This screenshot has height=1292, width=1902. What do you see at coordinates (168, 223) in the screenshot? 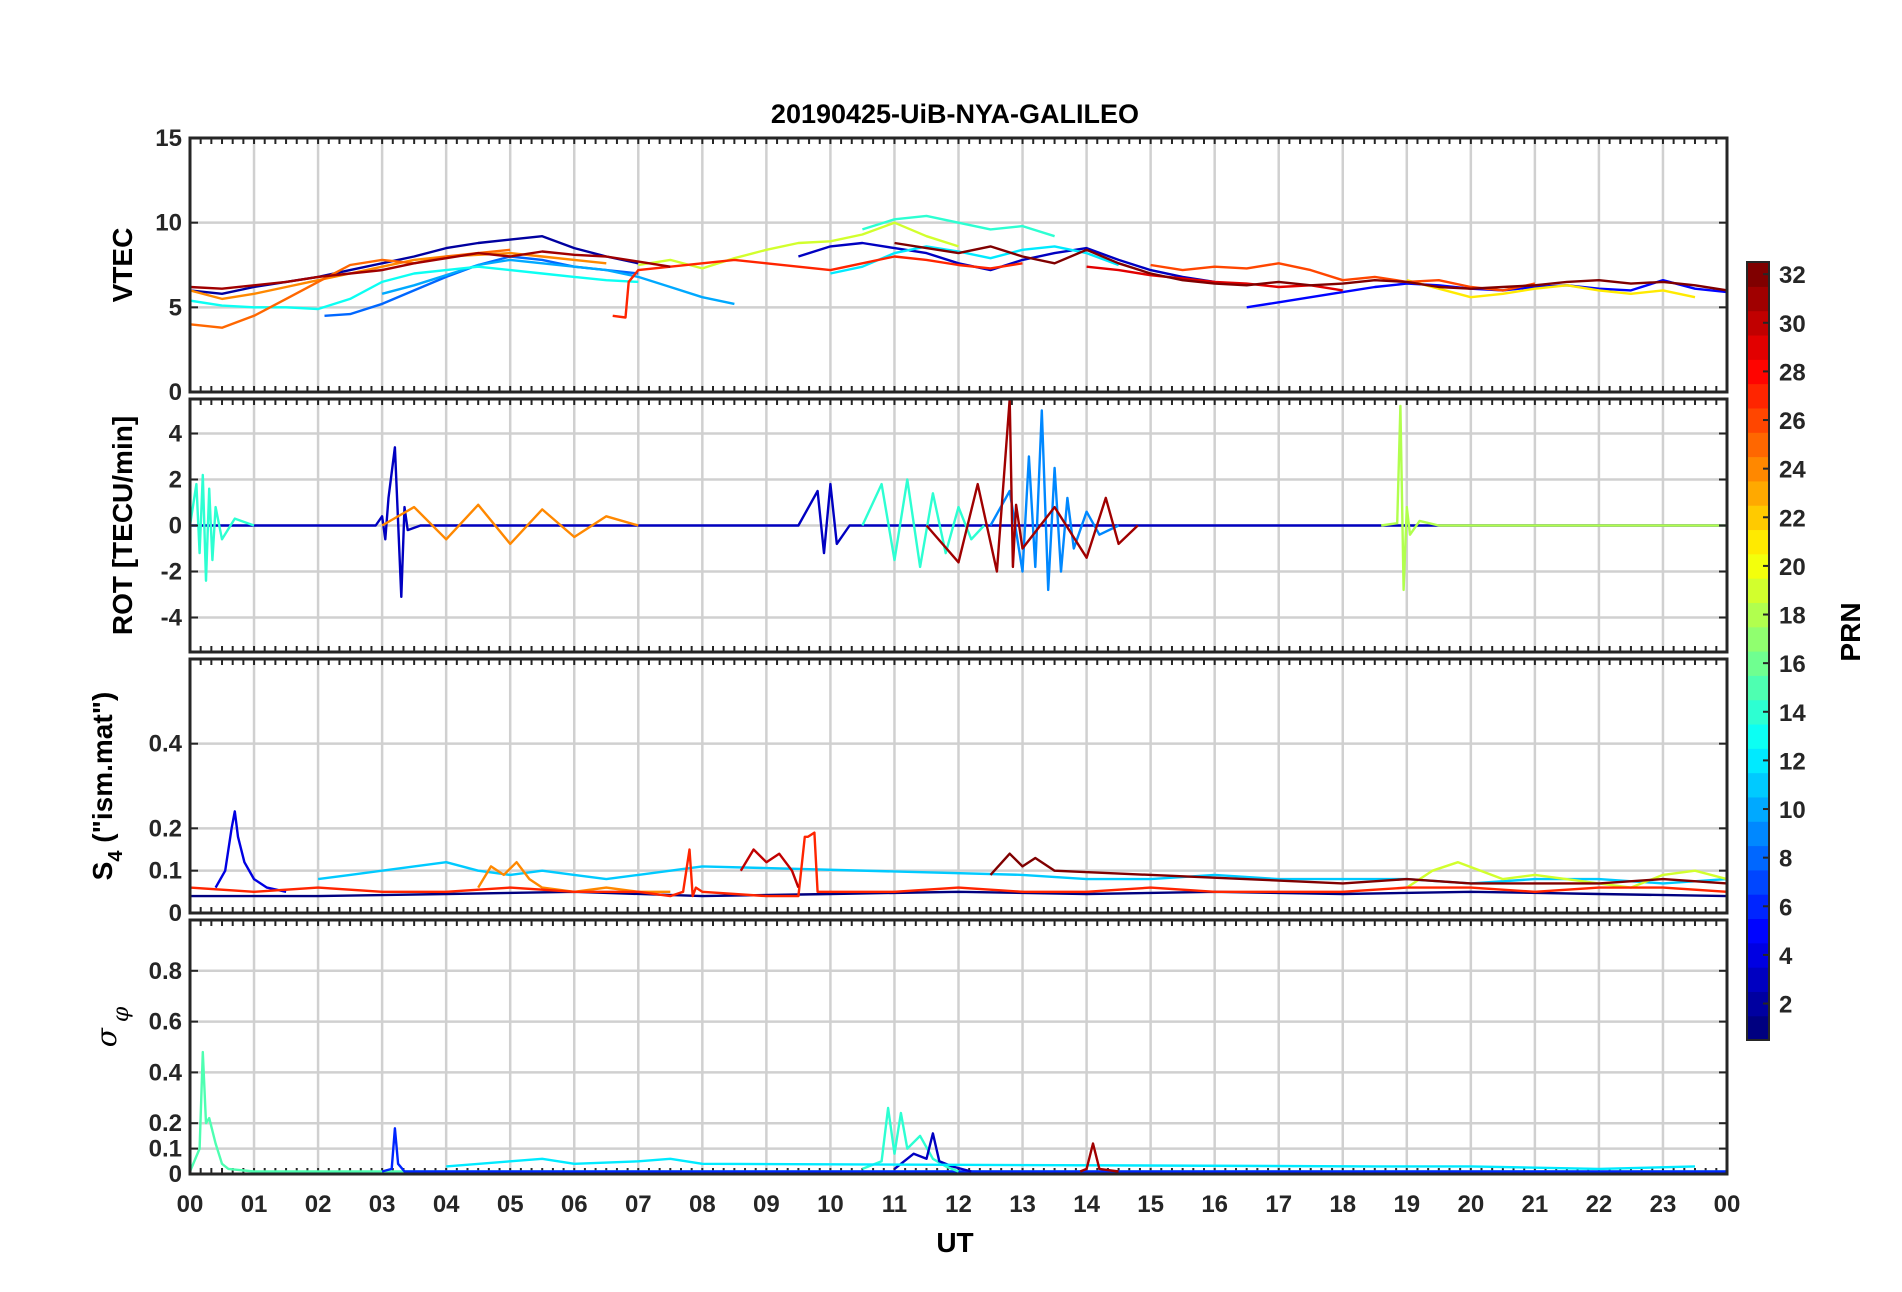
I see `y-tick-label: 10` at bounding box center [168, 223].